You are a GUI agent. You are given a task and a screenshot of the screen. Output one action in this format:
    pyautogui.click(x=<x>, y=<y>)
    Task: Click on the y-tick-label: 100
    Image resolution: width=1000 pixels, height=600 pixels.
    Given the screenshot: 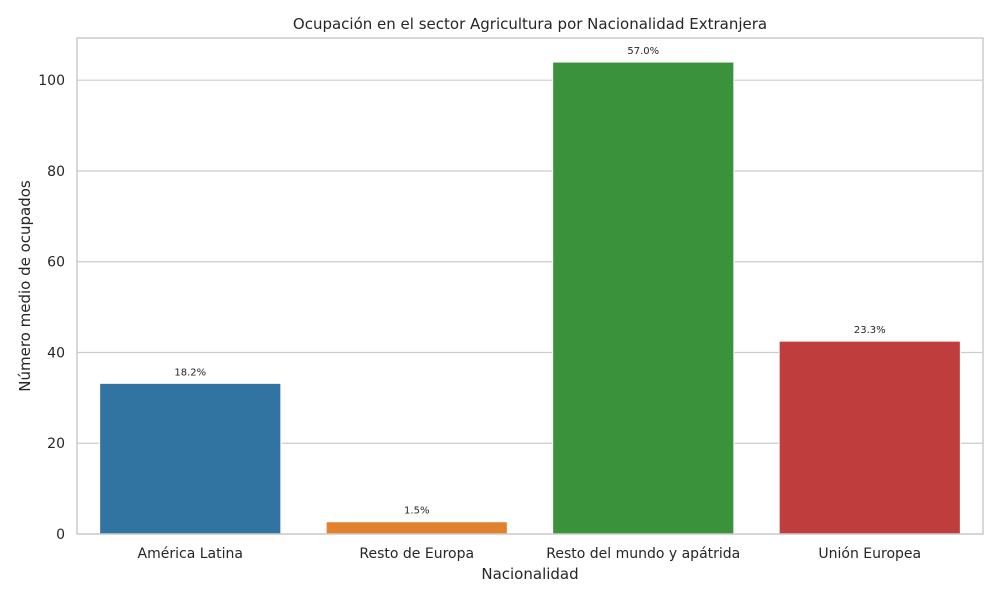 What is the action you would take?
    pyautogui.click(x=51, y=81)
    